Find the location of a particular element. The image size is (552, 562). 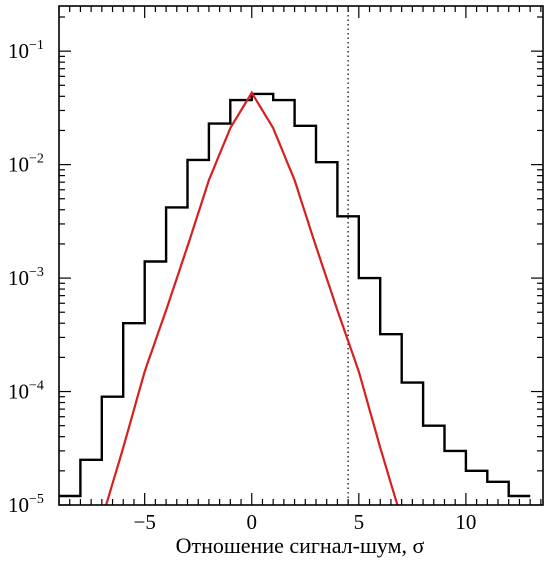

y-tick-exponent: −2 is located at coordinates (36, 159).